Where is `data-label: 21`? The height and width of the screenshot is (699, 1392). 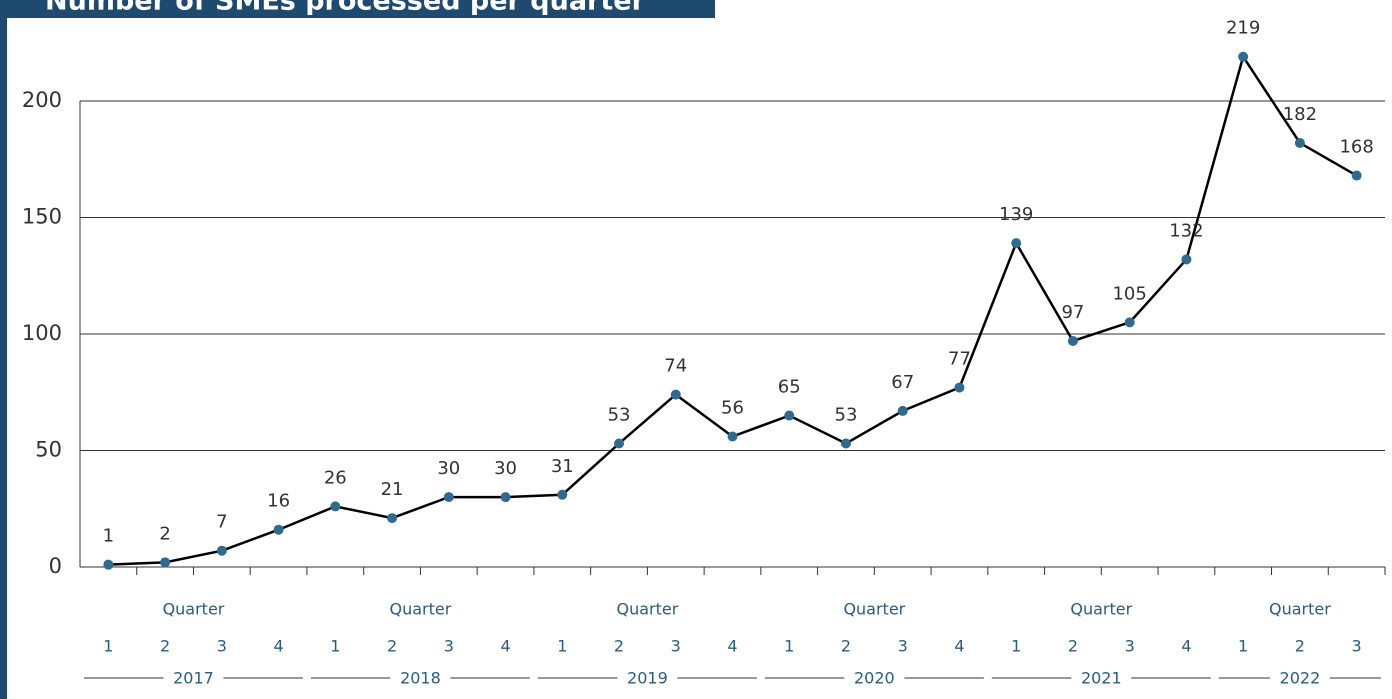
data-label: 21 is located at coordinates (392, 489).